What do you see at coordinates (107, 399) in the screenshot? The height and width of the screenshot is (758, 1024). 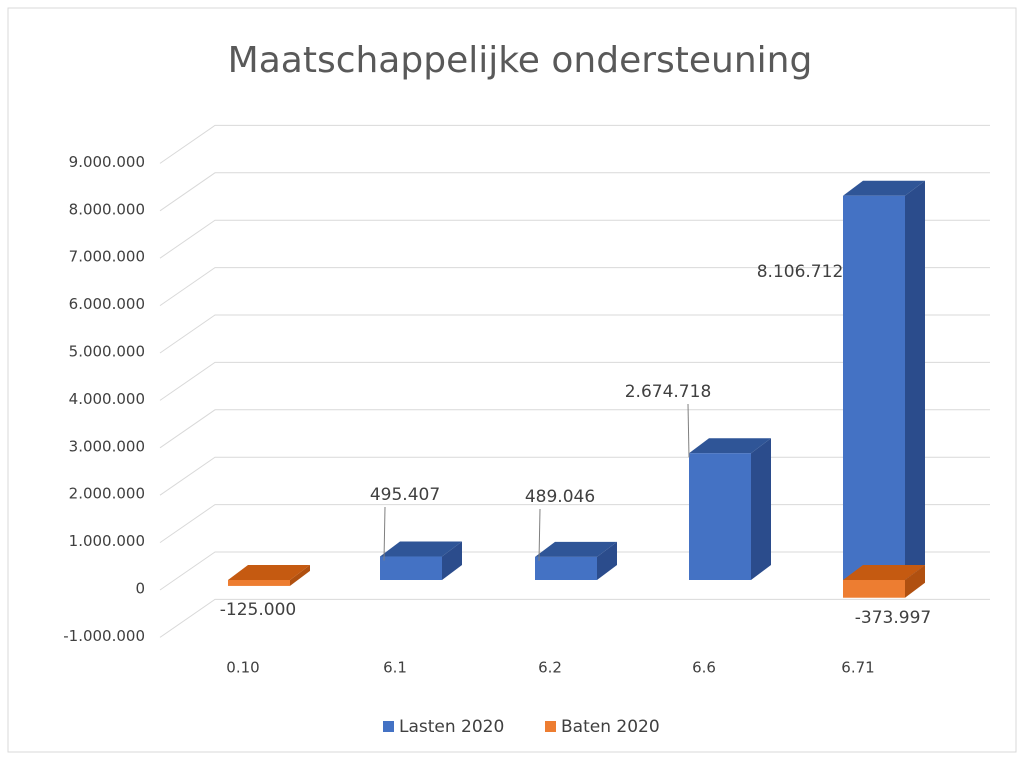 I see `y-tick-label: 4.000.000` at bounding box center [107, 399].